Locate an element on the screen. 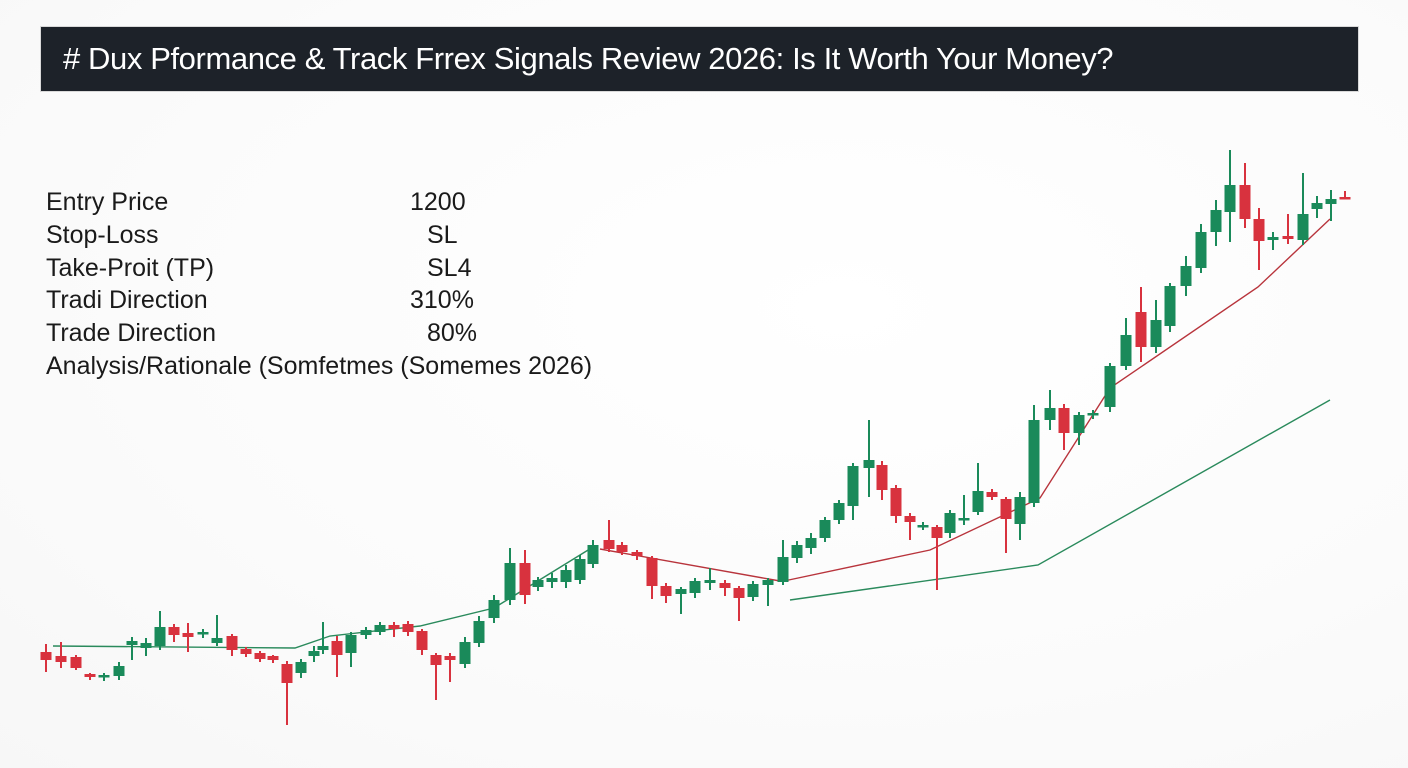 The image size is (1408, 768). detail-value: 1200 is located at coordinates (438, 202).